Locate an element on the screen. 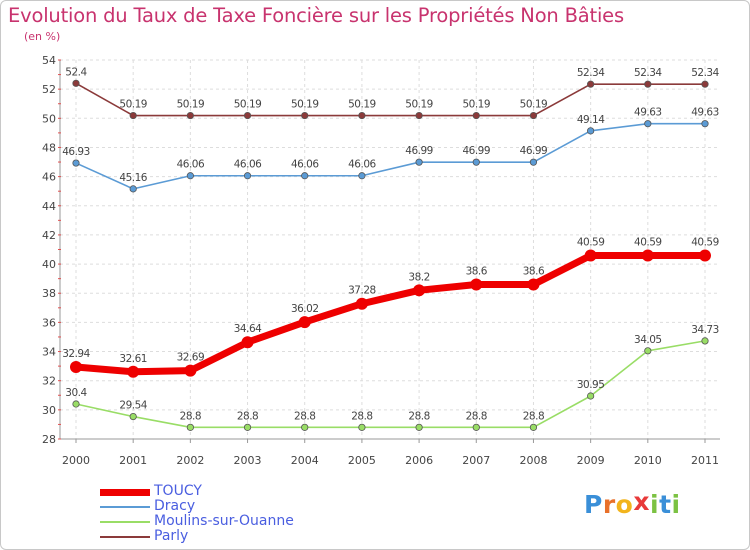  x-tick-label: 2004 is located at coordinates (305, 460).